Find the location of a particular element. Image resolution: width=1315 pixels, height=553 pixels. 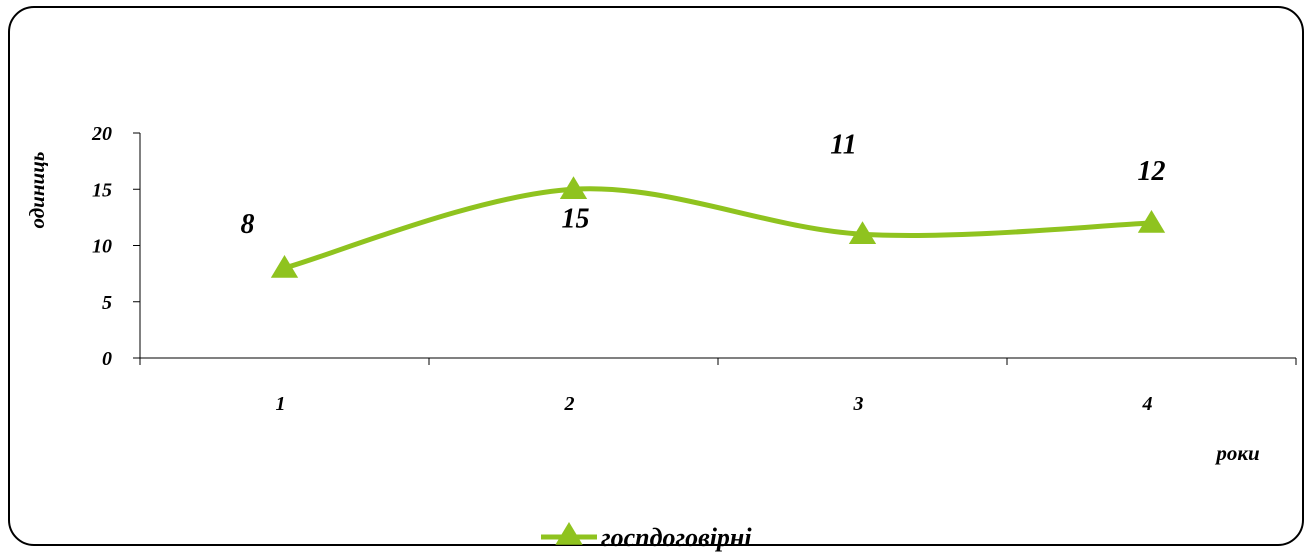

data-label: 15 is located at coordinates (576, 218).